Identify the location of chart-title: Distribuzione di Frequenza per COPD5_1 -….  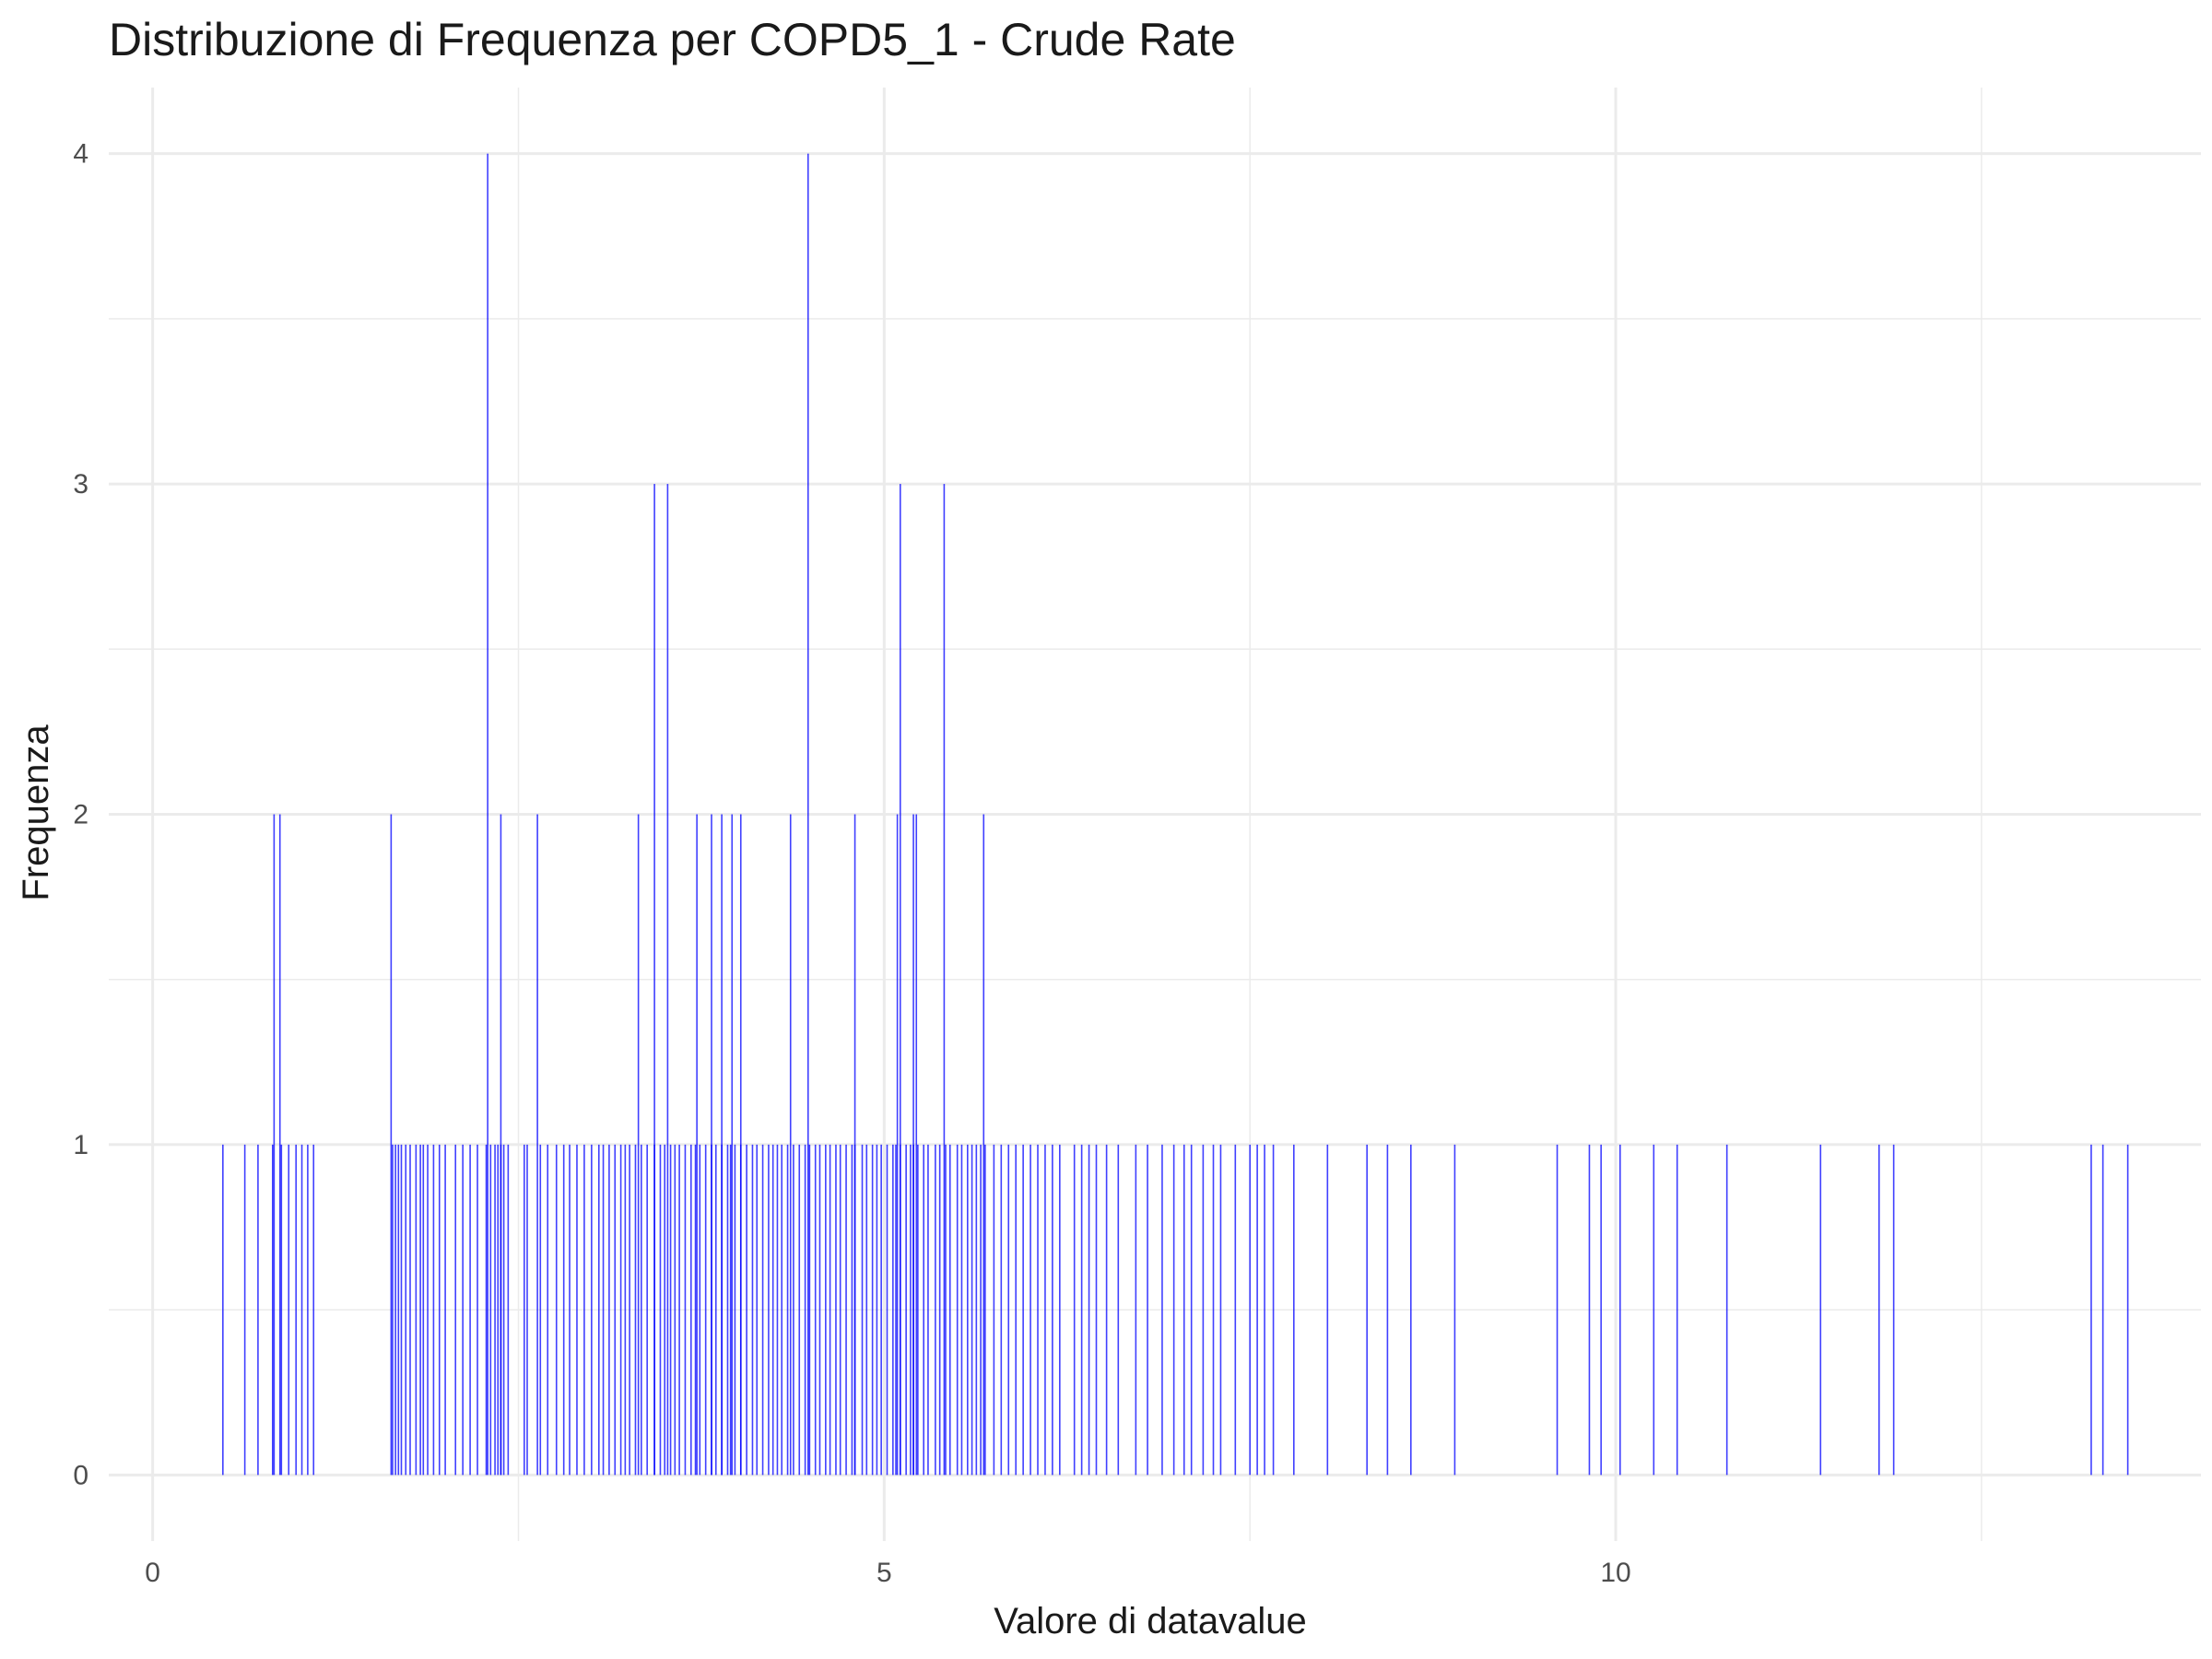
(672, 39).